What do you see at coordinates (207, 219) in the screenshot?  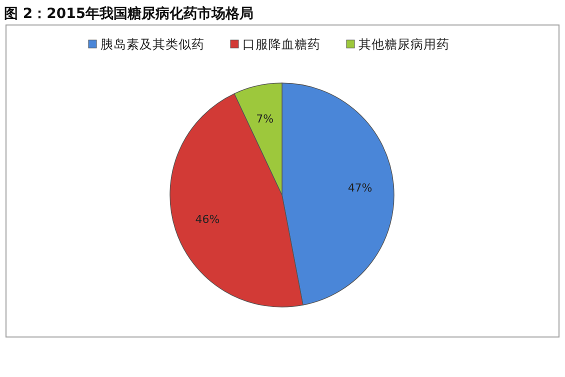 I see `data-label: 46%` at bounding box center [207, 219].